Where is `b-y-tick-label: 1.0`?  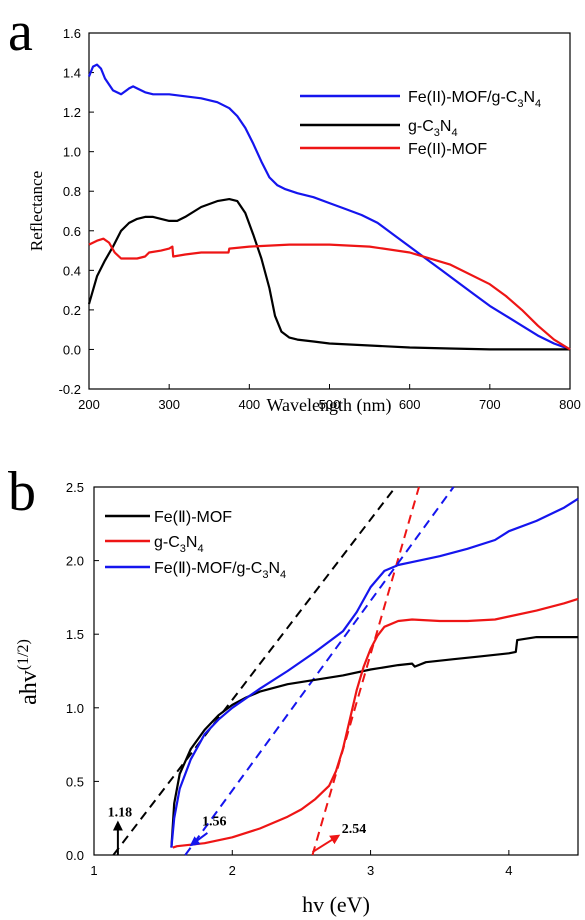
b-y-tick-label: 1.0 is located at coordinates (75, 708).